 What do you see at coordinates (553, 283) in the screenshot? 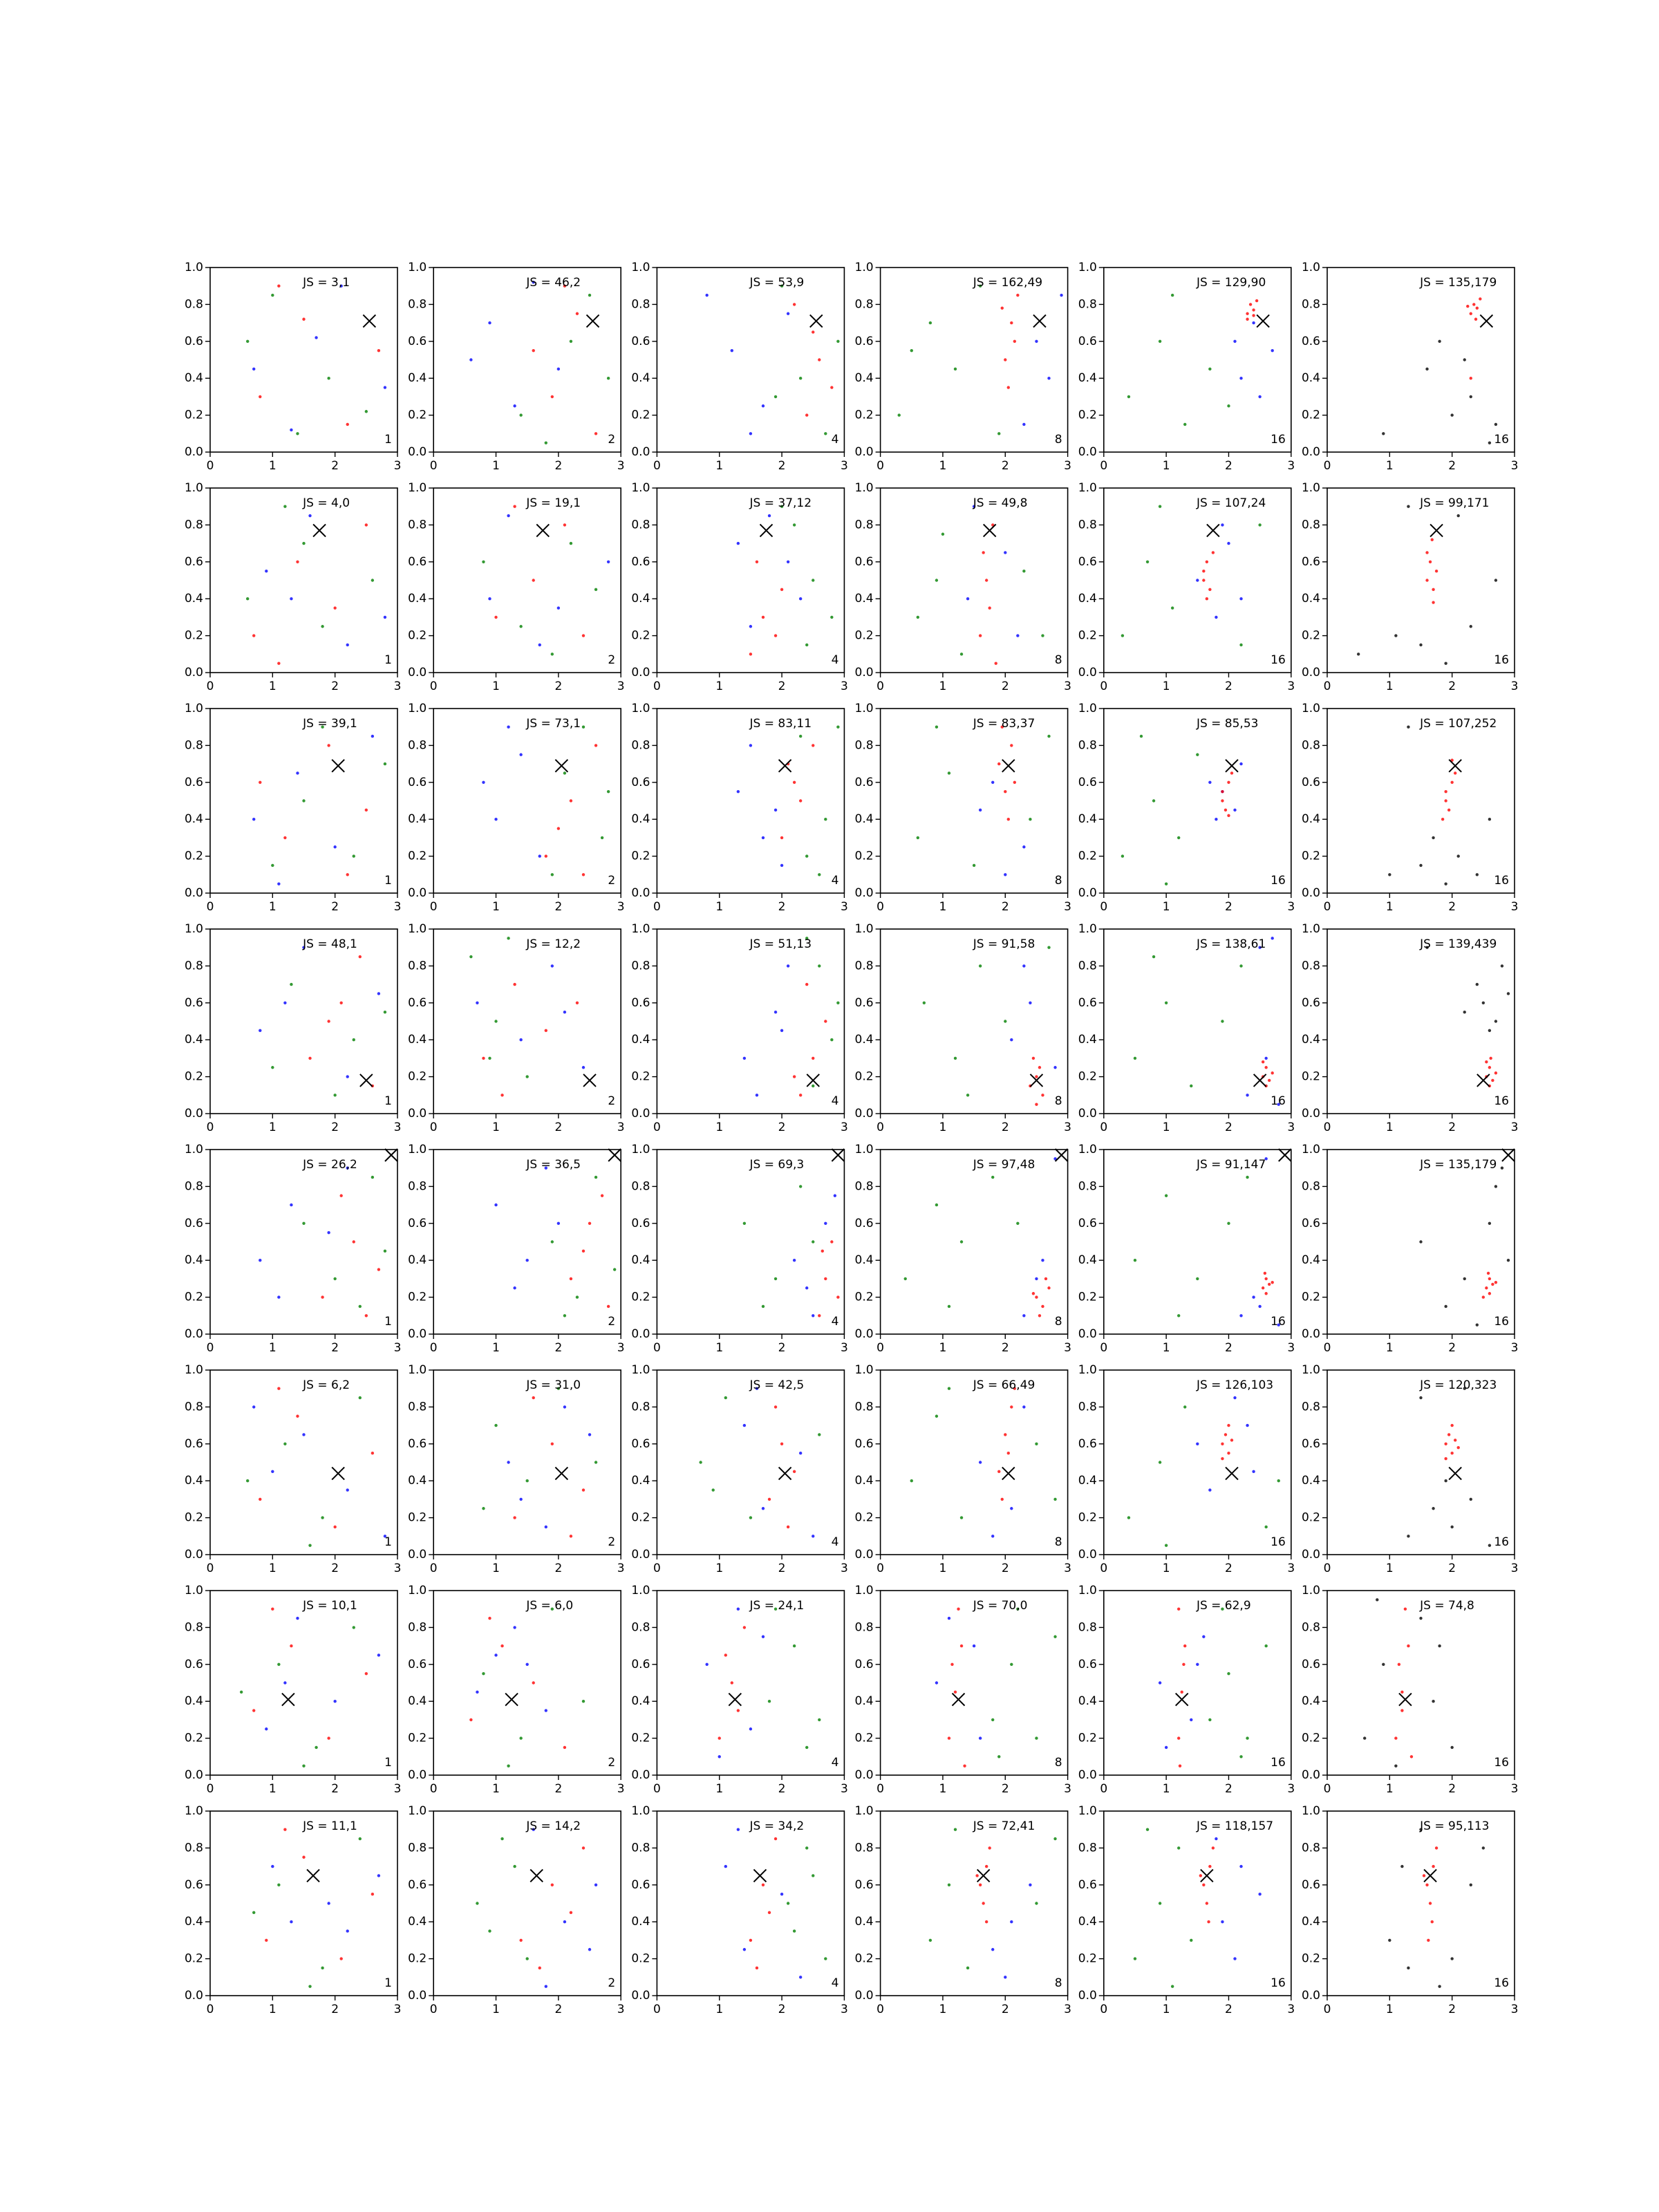
I see `panel-title: JS = 46,2` at bounding box center [553, 283].